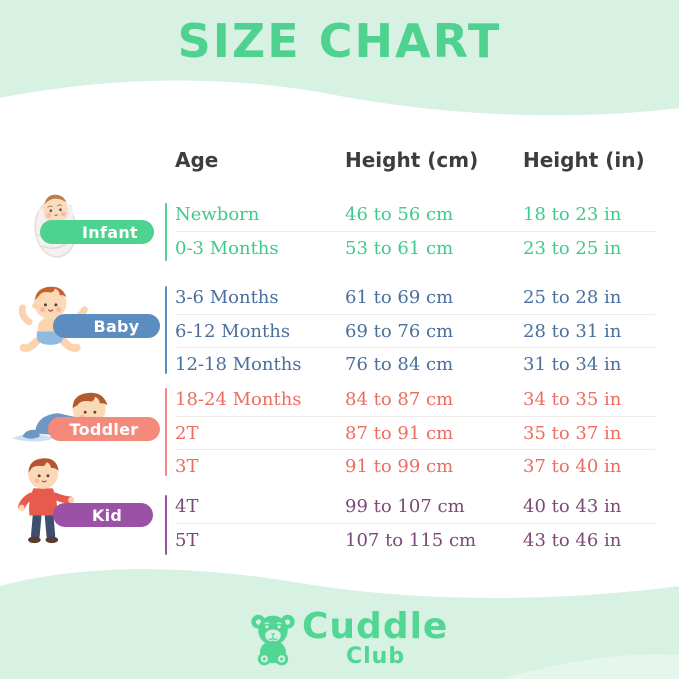 The image size is (679, 679). Describe the element at coordinates (572, 540) in the screenshot. I see `cell-height-in: 43 to 46 in` at that location.